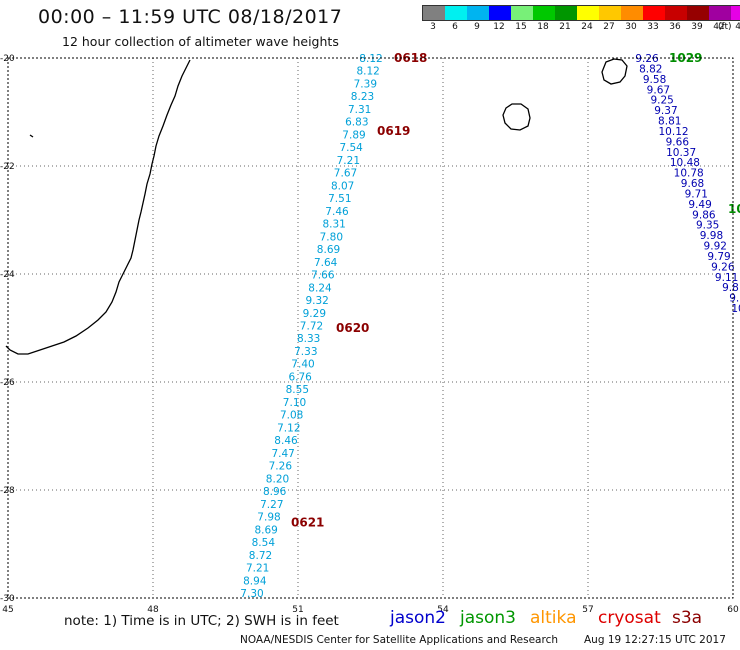  What do you see at coordinates (735, 309) in the screenshot?
I see `swh-value-label: 10` at bounding box center [735, 309].